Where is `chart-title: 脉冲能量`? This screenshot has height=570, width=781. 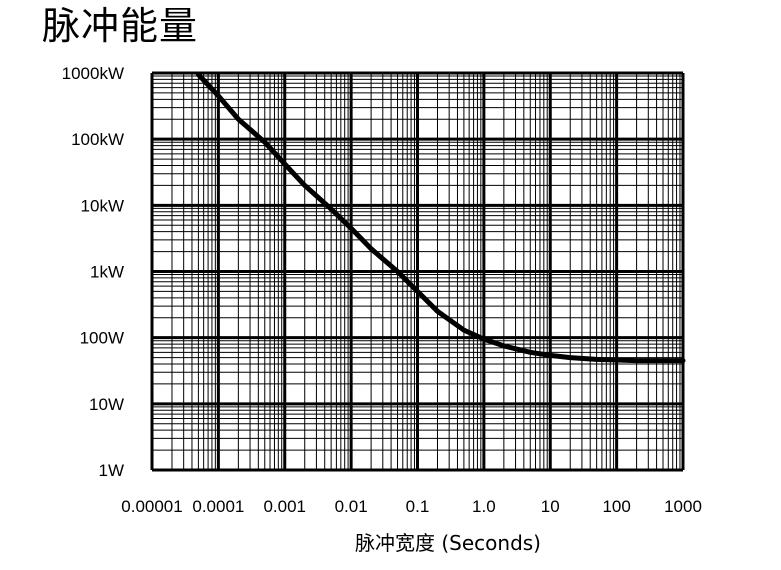
chart-title: 脉冲能量 is located at coordinates (120, 26).